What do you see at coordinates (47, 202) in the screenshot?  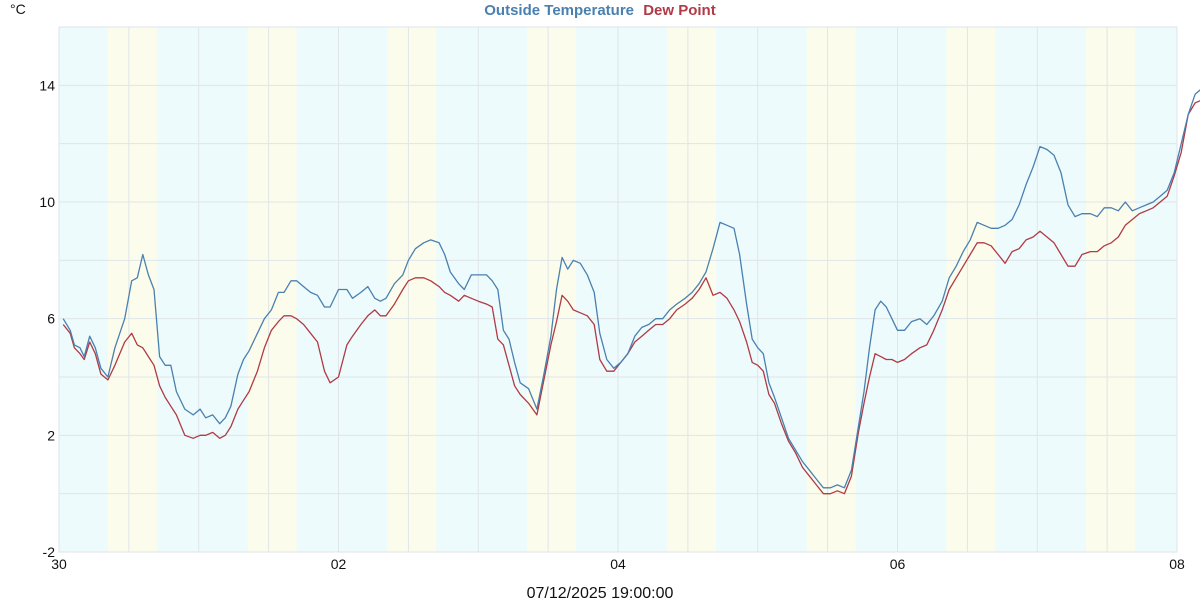 I see `y-tick-label: 10` at bounding box center [47, 202].